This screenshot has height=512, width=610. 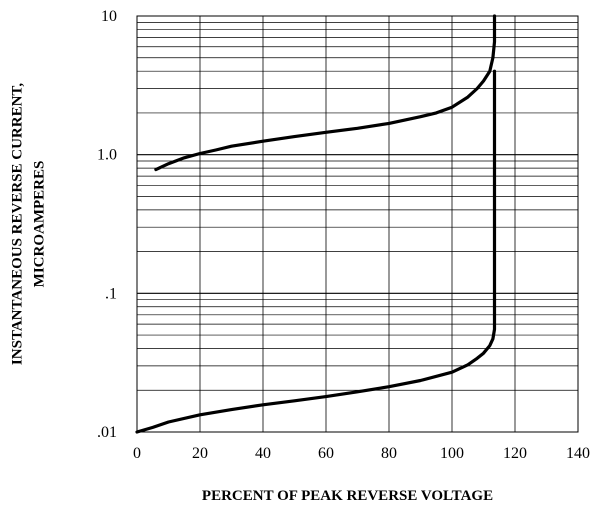 I want to click on x-tick-label-5: 100, so click(x=452, y=453).